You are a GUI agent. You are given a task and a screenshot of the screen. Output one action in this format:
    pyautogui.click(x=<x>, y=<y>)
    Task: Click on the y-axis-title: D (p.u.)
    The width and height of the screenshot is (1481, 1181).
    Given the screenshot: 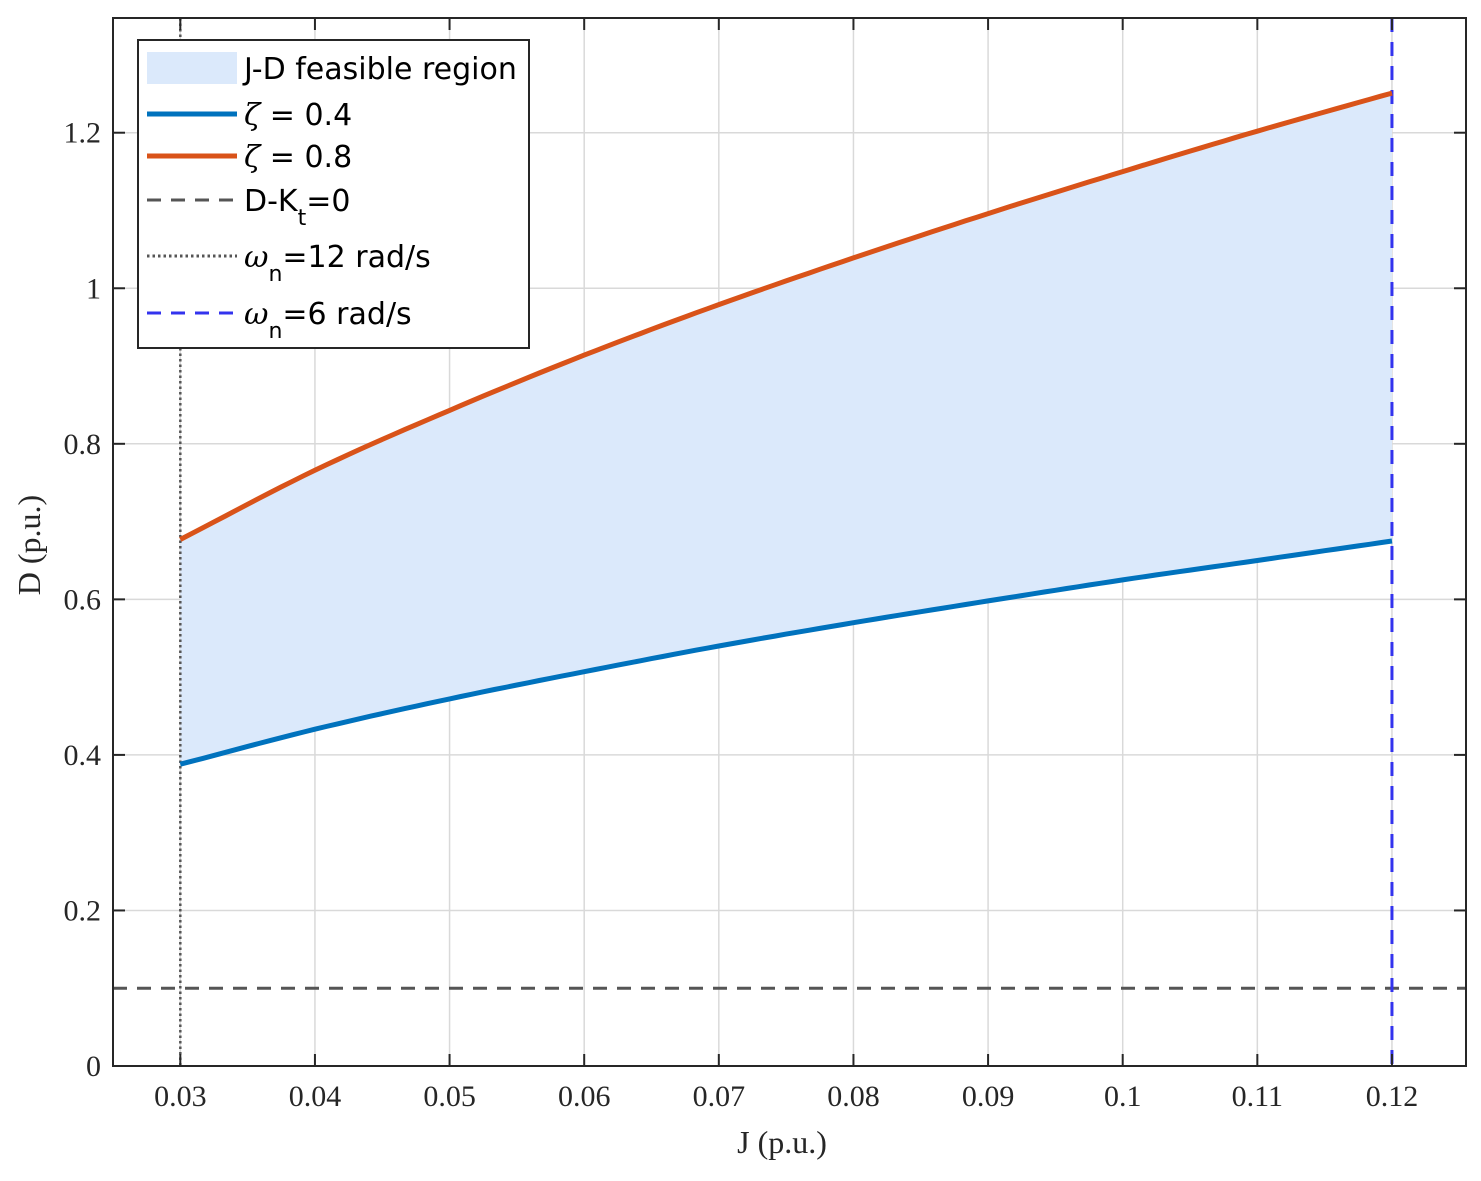 What is the action you would take?
    pyautogui.click(x=29, y=545)
    